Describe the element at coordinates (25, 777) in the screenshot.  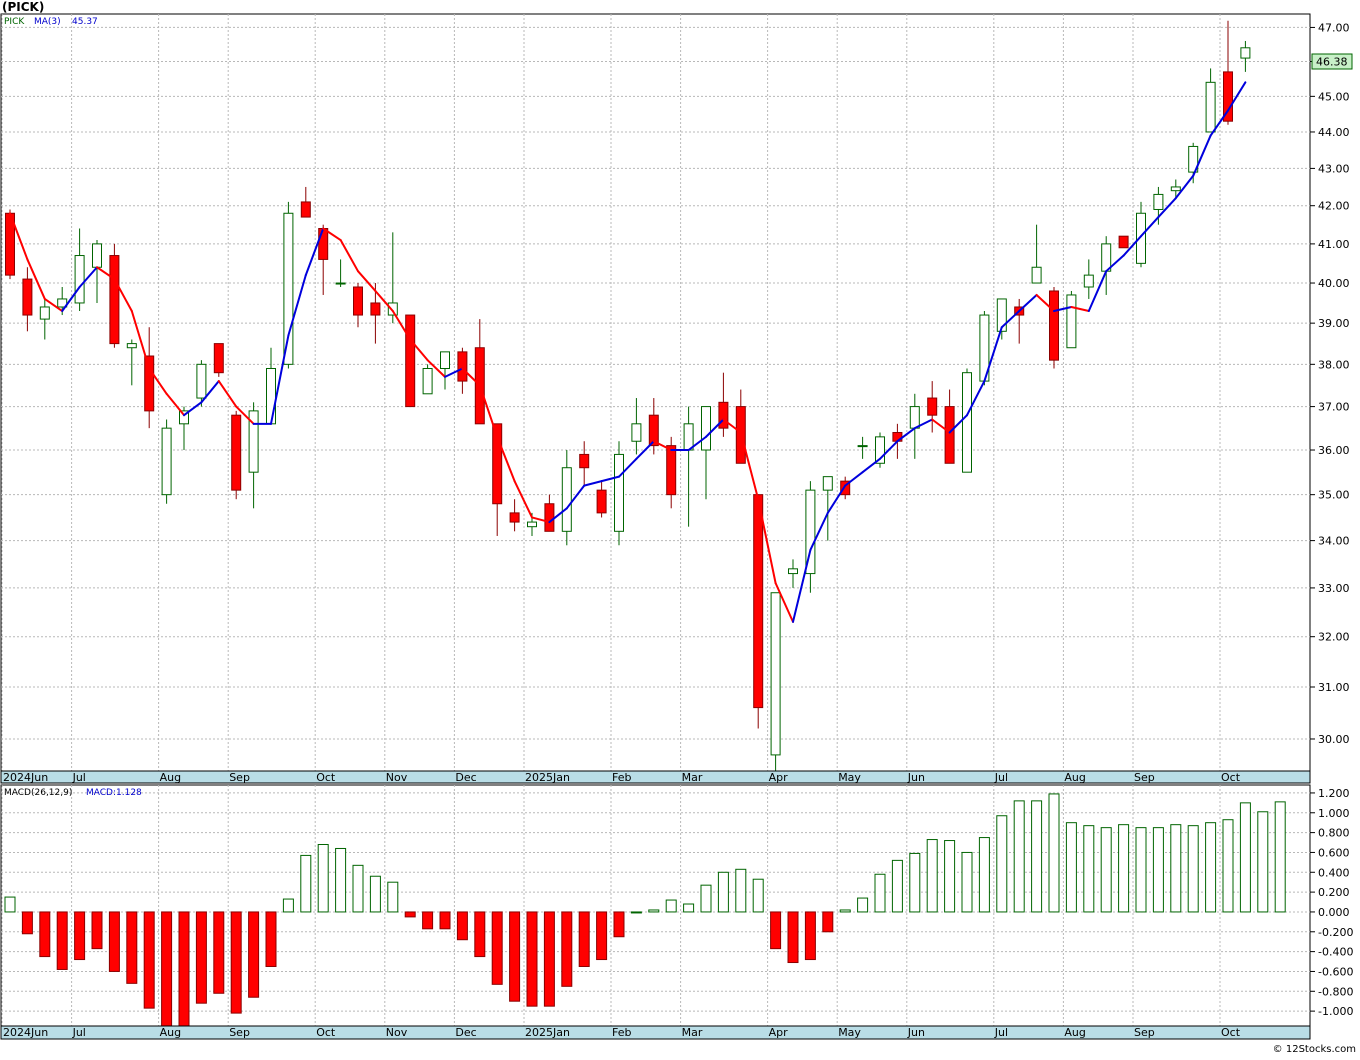
I see `price-x-tick-label: 2024Jun` at that location.